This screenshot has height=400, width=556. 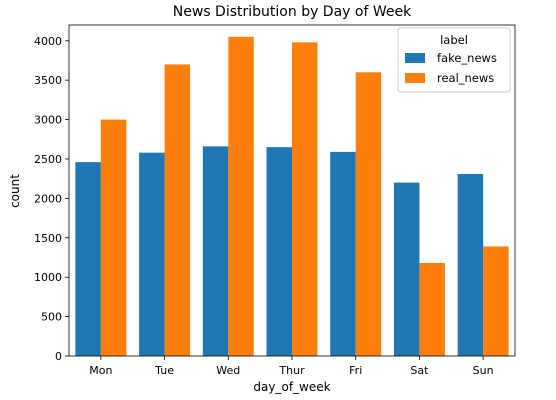 I want to click on y-tick-label: 3000, so click(x=48, y=120).